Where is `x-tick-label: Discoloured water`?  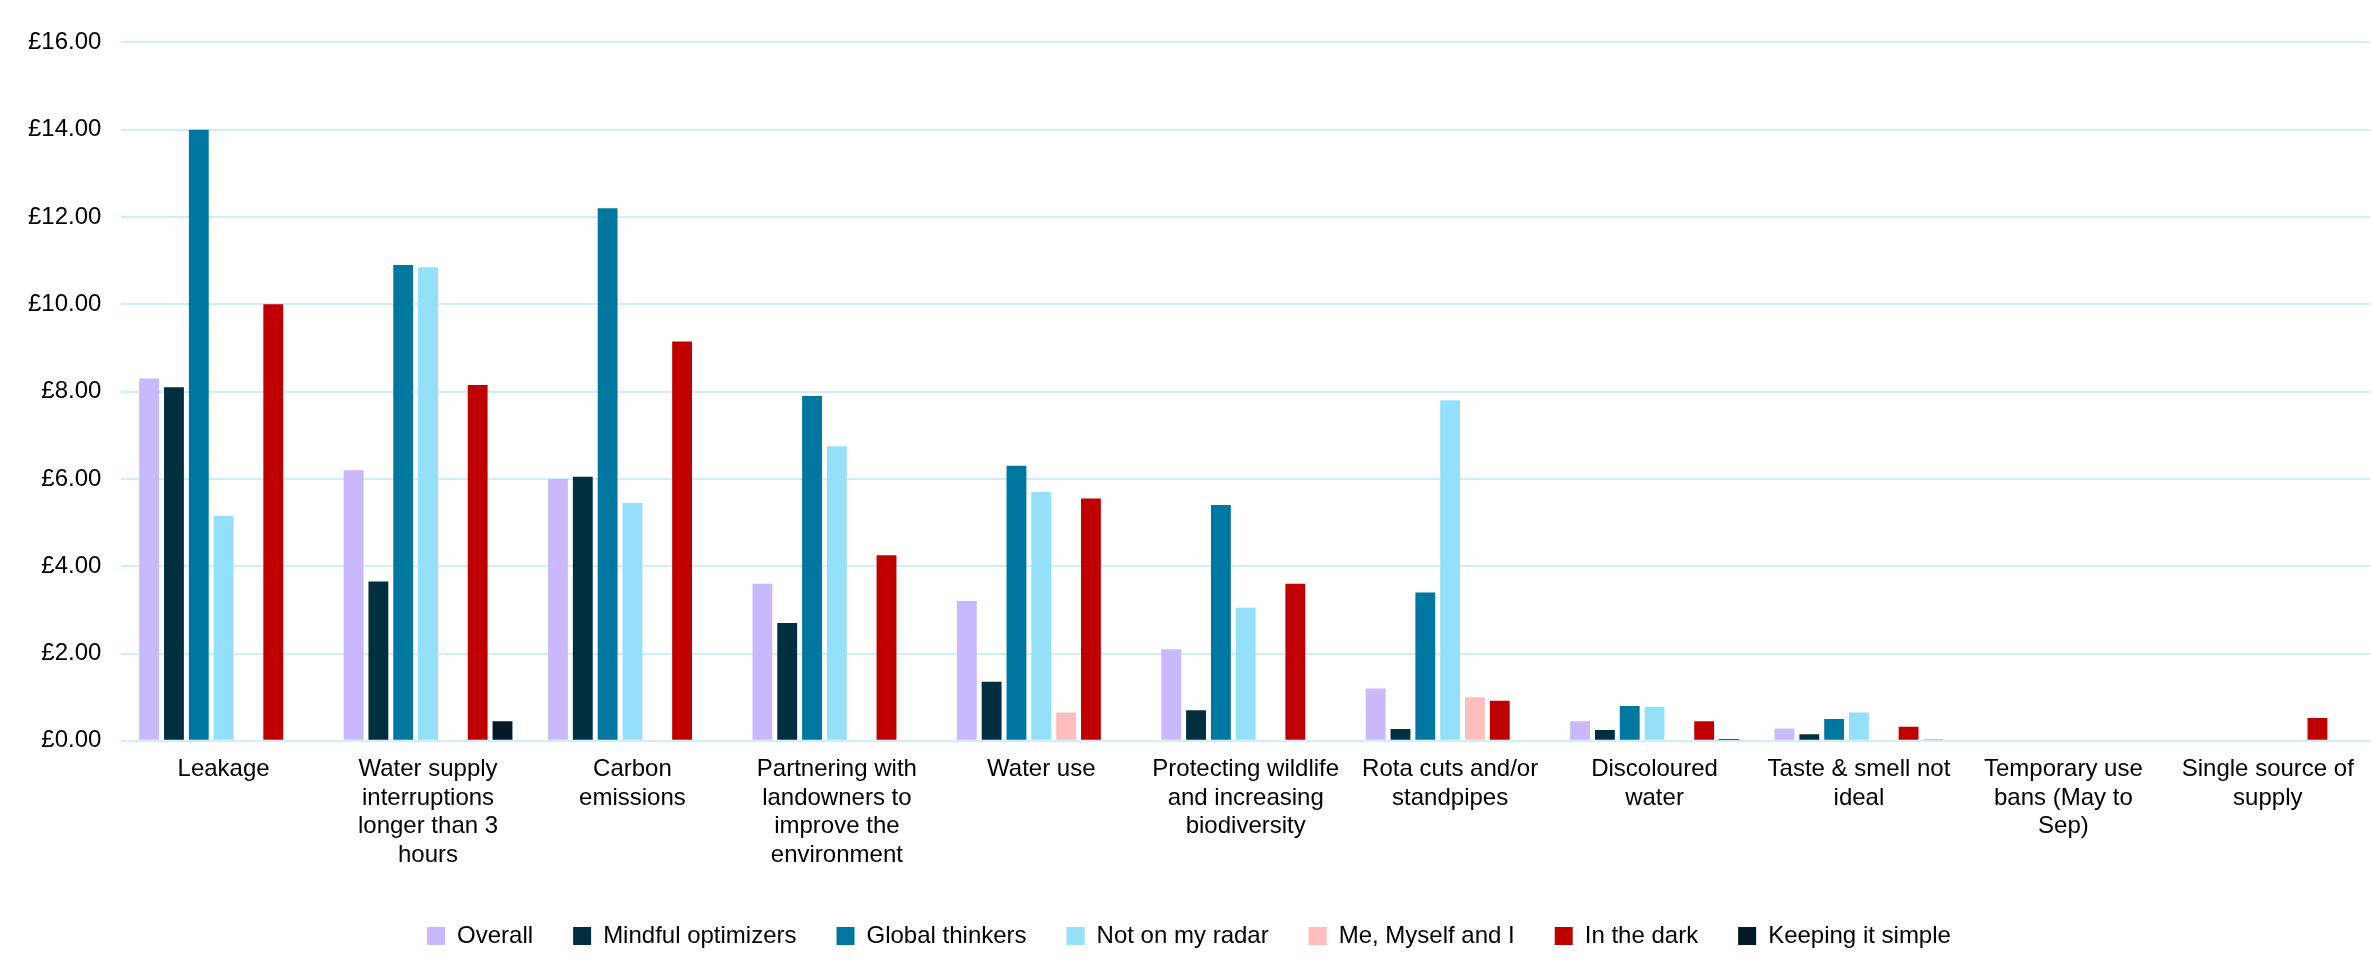
x-tick-label: Discoloured water is located at coordinates (1654, 781).